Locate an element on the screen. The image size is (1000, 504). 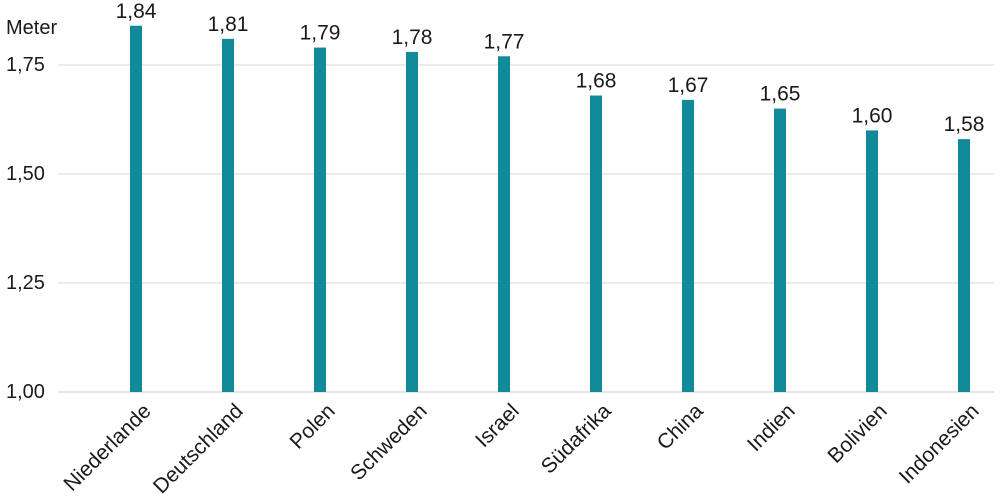
y-tick-label: 1,50 is located at coordinates (25, 174).